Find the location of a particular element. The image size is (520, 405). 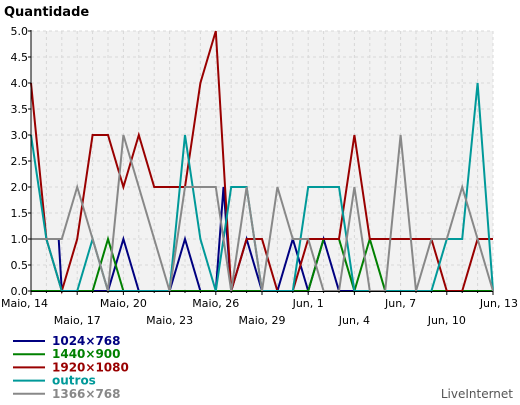

y-tick-label: 1.5 is located at coordinates (20, 213).